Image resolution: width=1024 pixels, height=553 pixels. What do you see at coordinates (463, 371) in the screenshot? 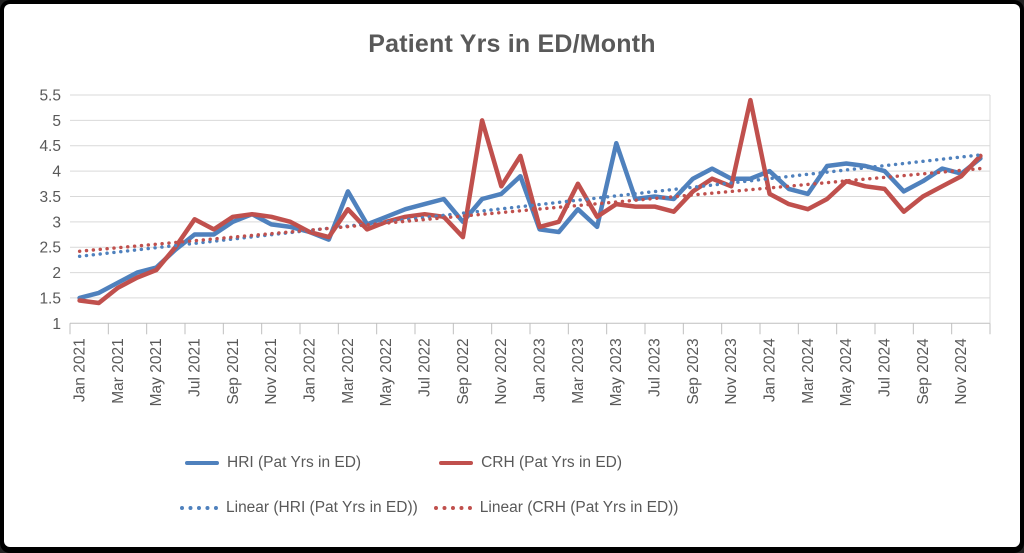
I see `svg-text: Sep 2022` at bounding box center [463, 371].